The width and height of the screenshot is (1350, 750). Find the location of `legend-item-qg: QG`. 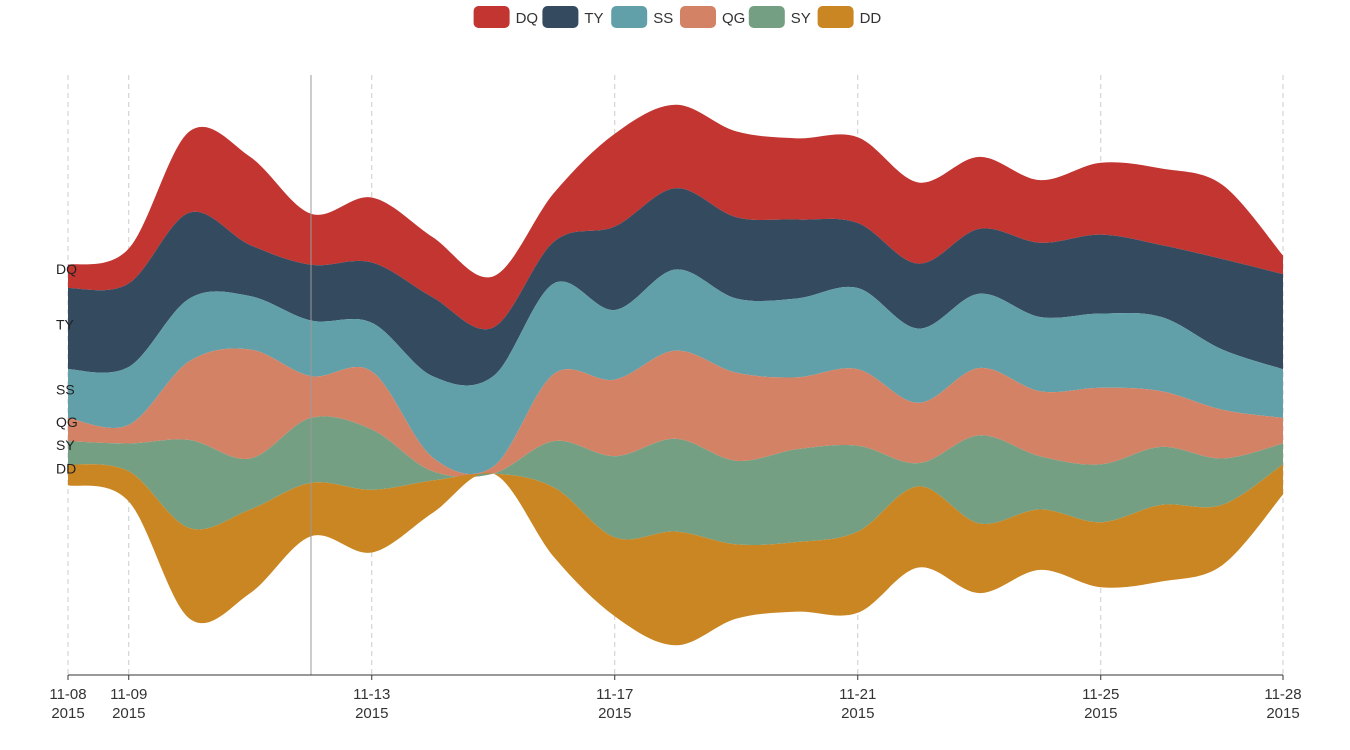

legend-item-qg: QG is located at coordinates (712, 17).